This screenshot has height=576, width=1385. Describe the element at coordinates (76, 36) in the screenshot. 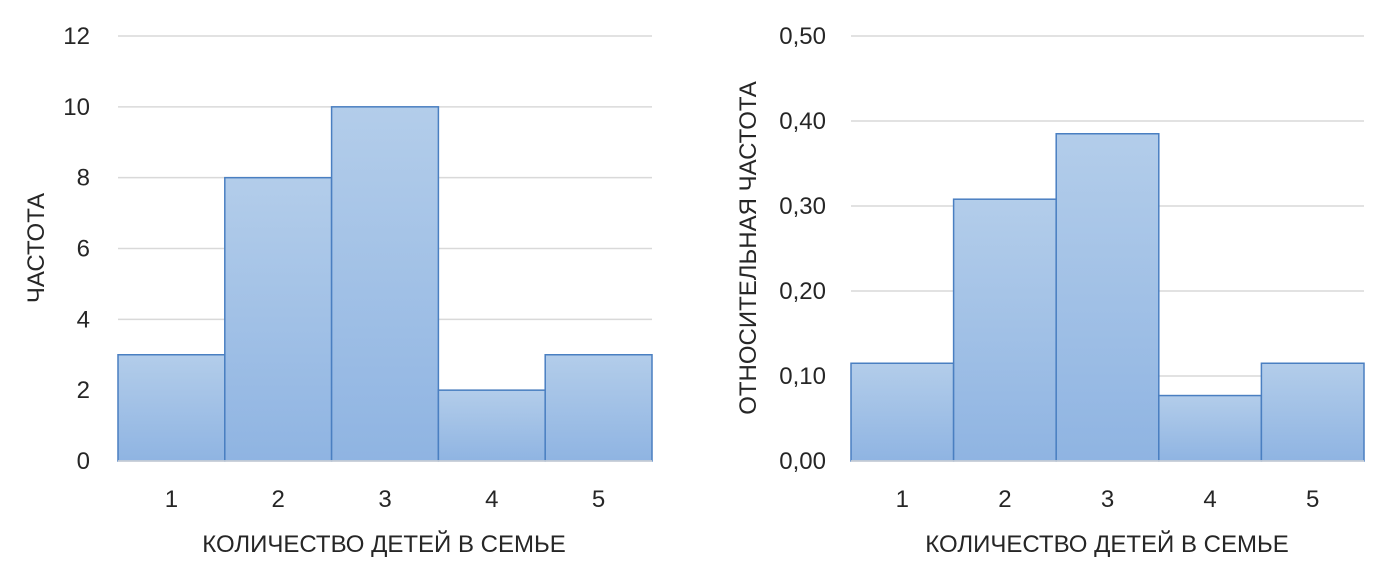

I see `y-tick-label: 12` at that location.